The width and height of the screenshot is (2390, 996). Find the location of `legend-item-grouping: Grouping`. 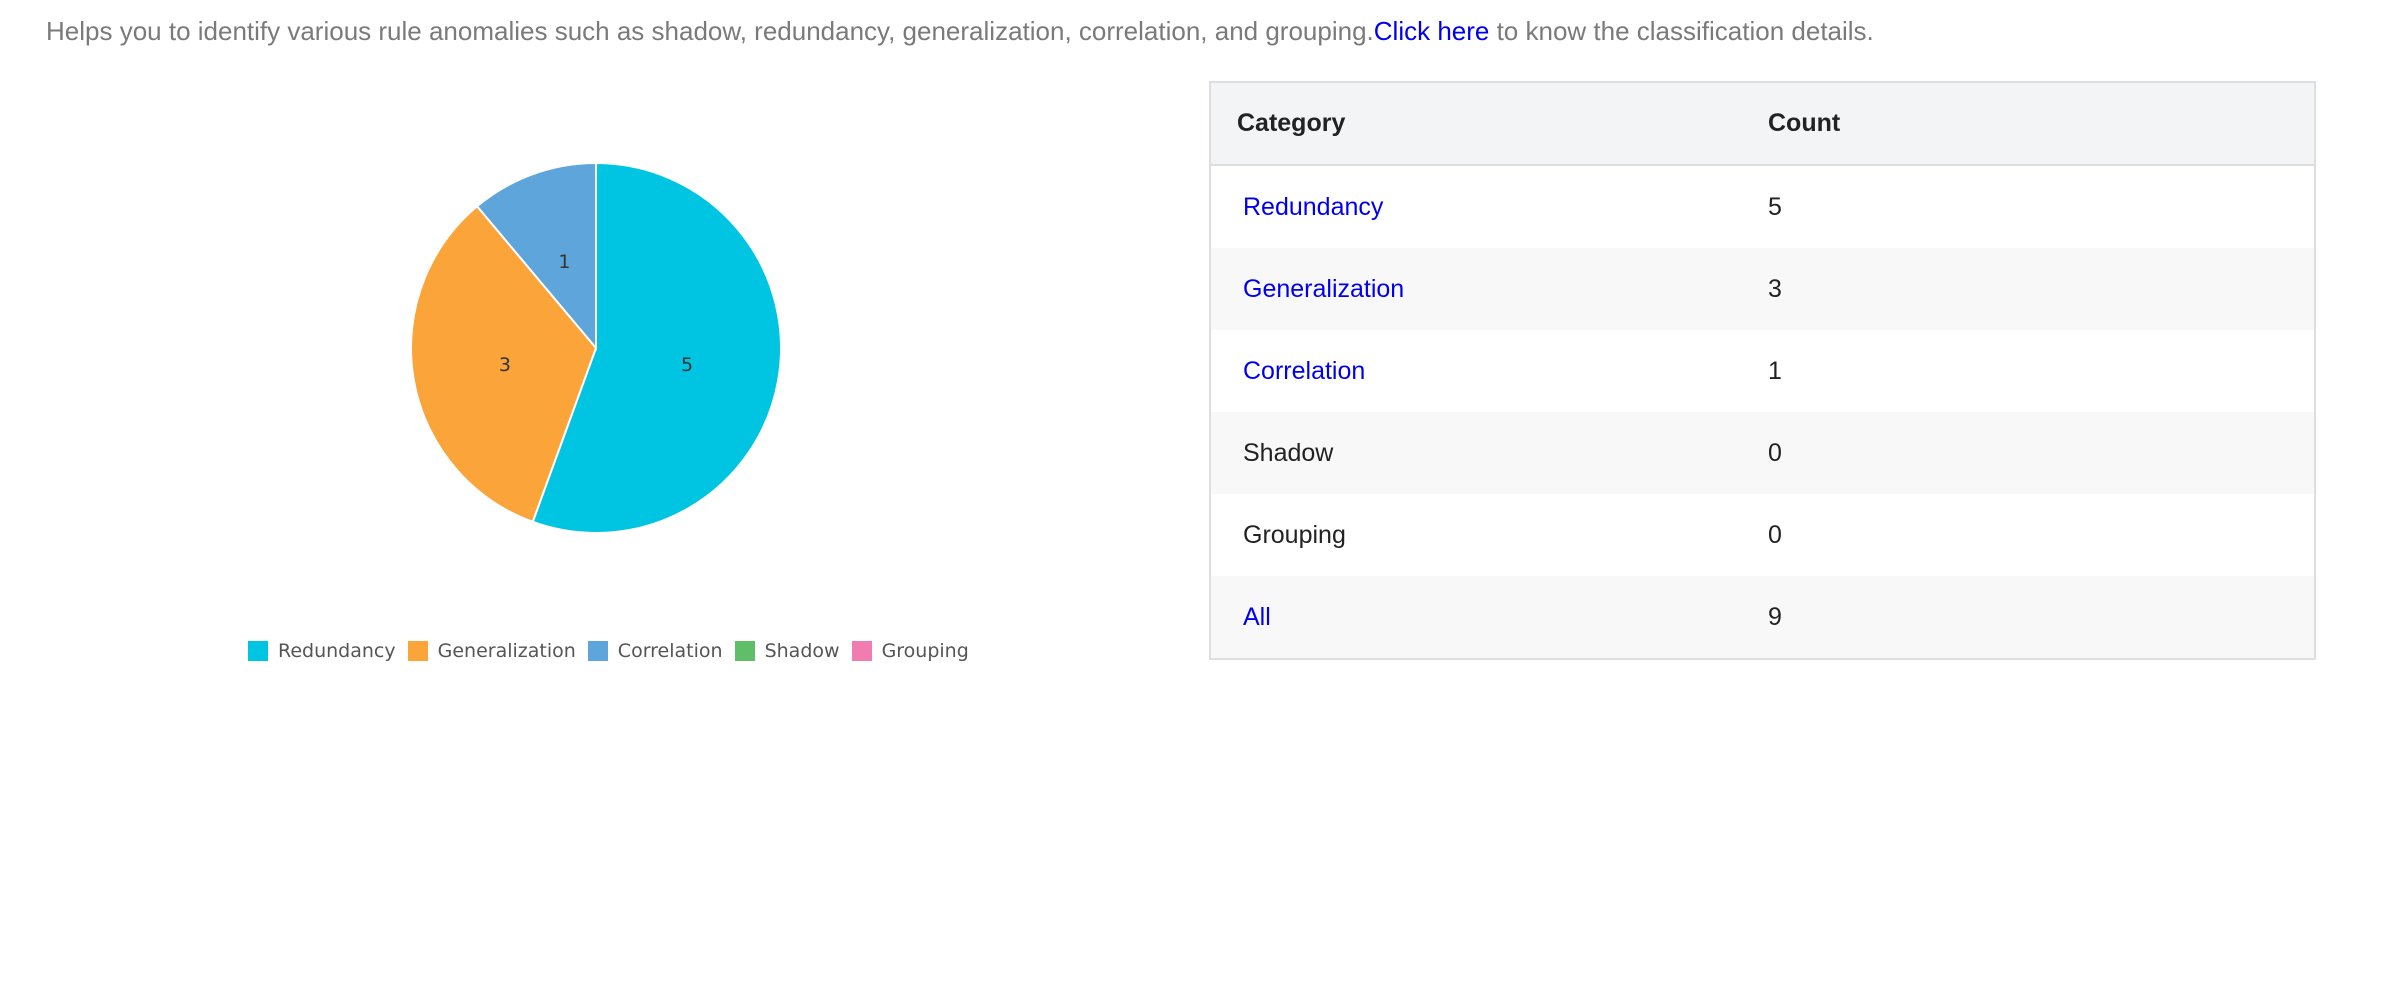

legend-item-grouping: Grouping is located at coordinates (910, 651).